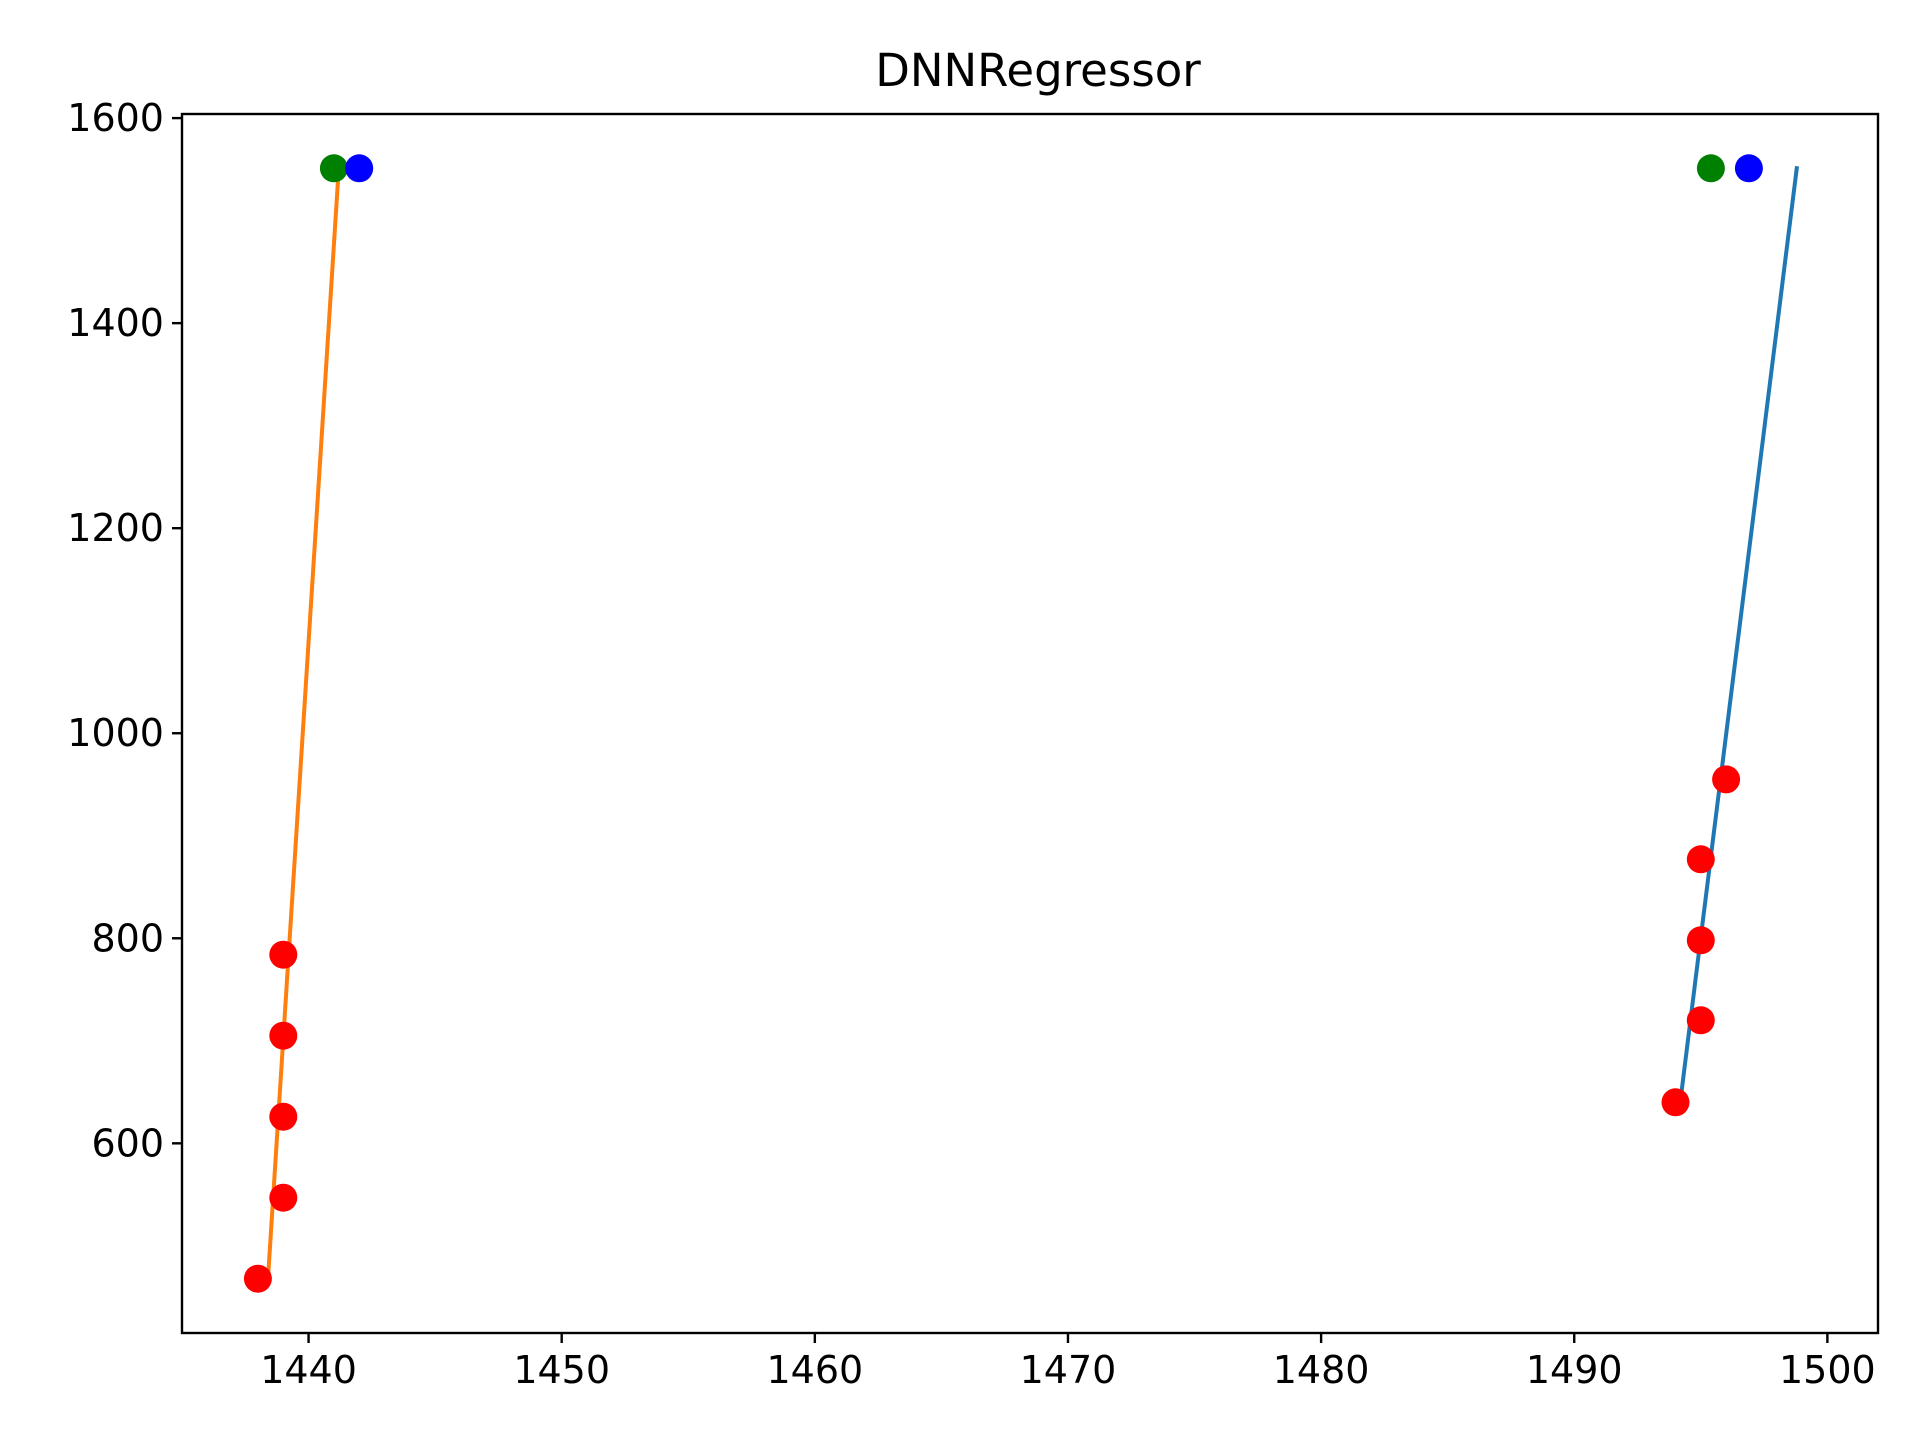  Describe the element at coordinates (115, 323) in the screenshot. I see `y-tick-label-4: 1400` at that location.